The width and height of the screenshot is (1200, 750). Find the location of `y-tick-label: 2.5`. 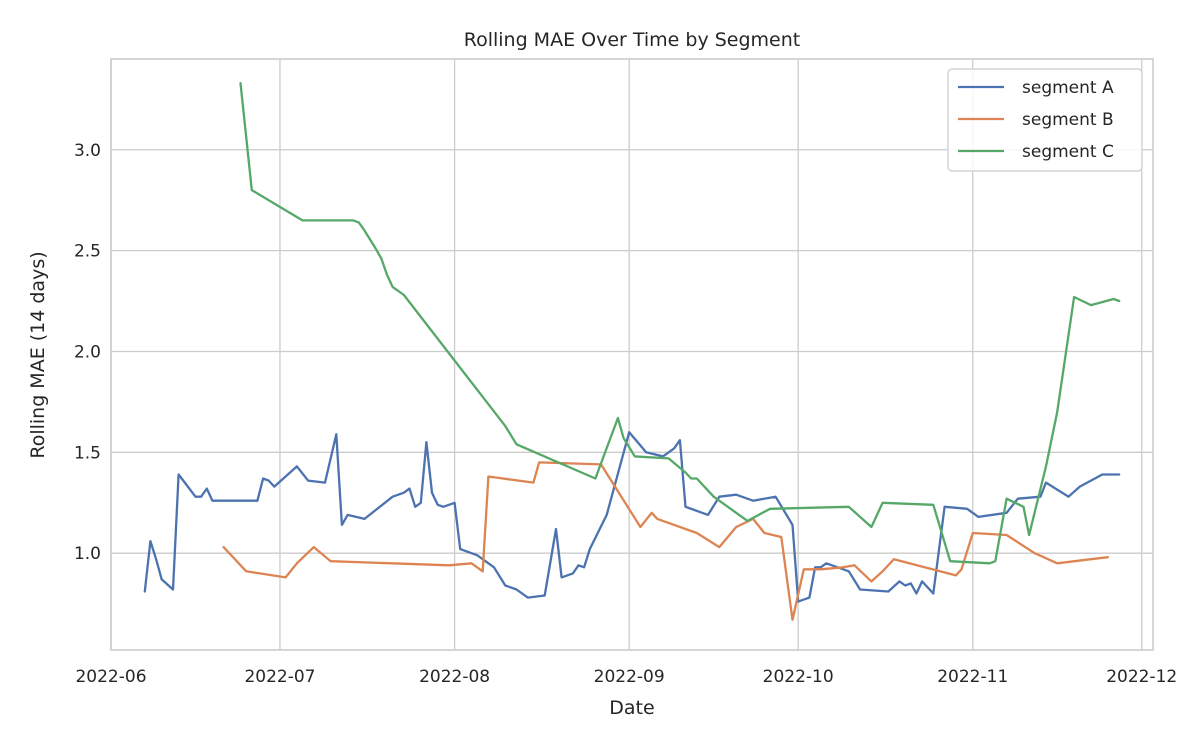

y-tick-label: 2.5 is located at coordinates (87, 252).